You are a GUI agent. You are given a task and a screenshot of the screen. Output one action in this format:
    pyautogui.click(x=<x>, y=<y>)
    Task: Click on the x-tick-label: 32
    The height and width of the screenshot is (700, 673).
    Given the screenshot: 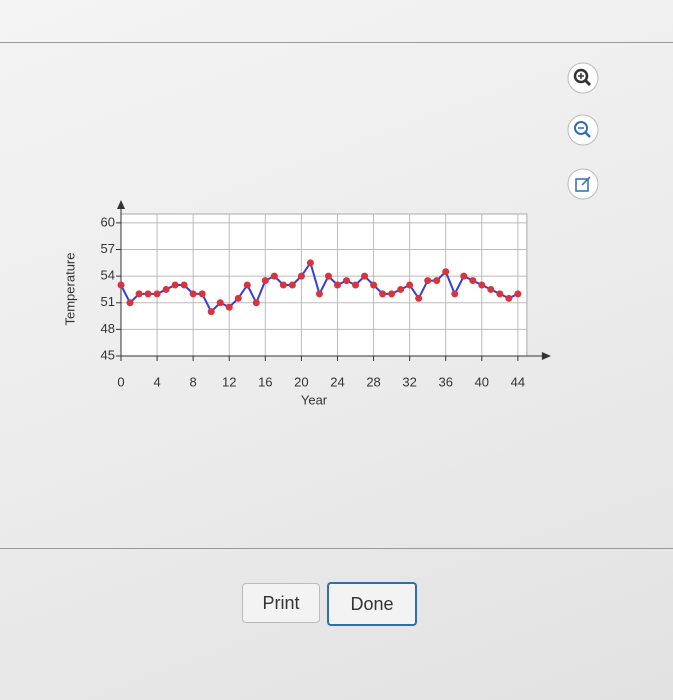 What is the action you would take?
    pyautogui.click(x=409, y=381)
    